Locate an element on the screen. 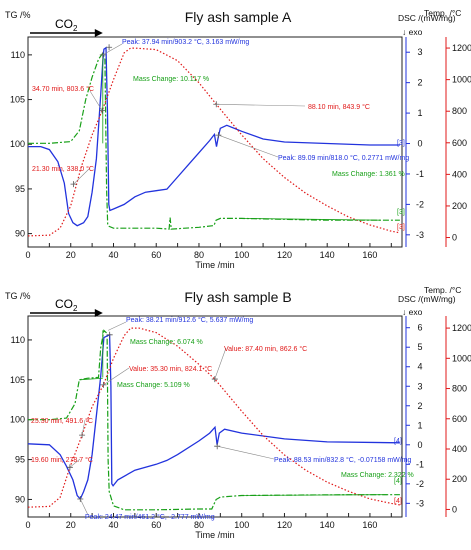 The width and height of the screenshot is (471, 550). chart-title: Fly ash sample A is located at coordinates (238, 17).